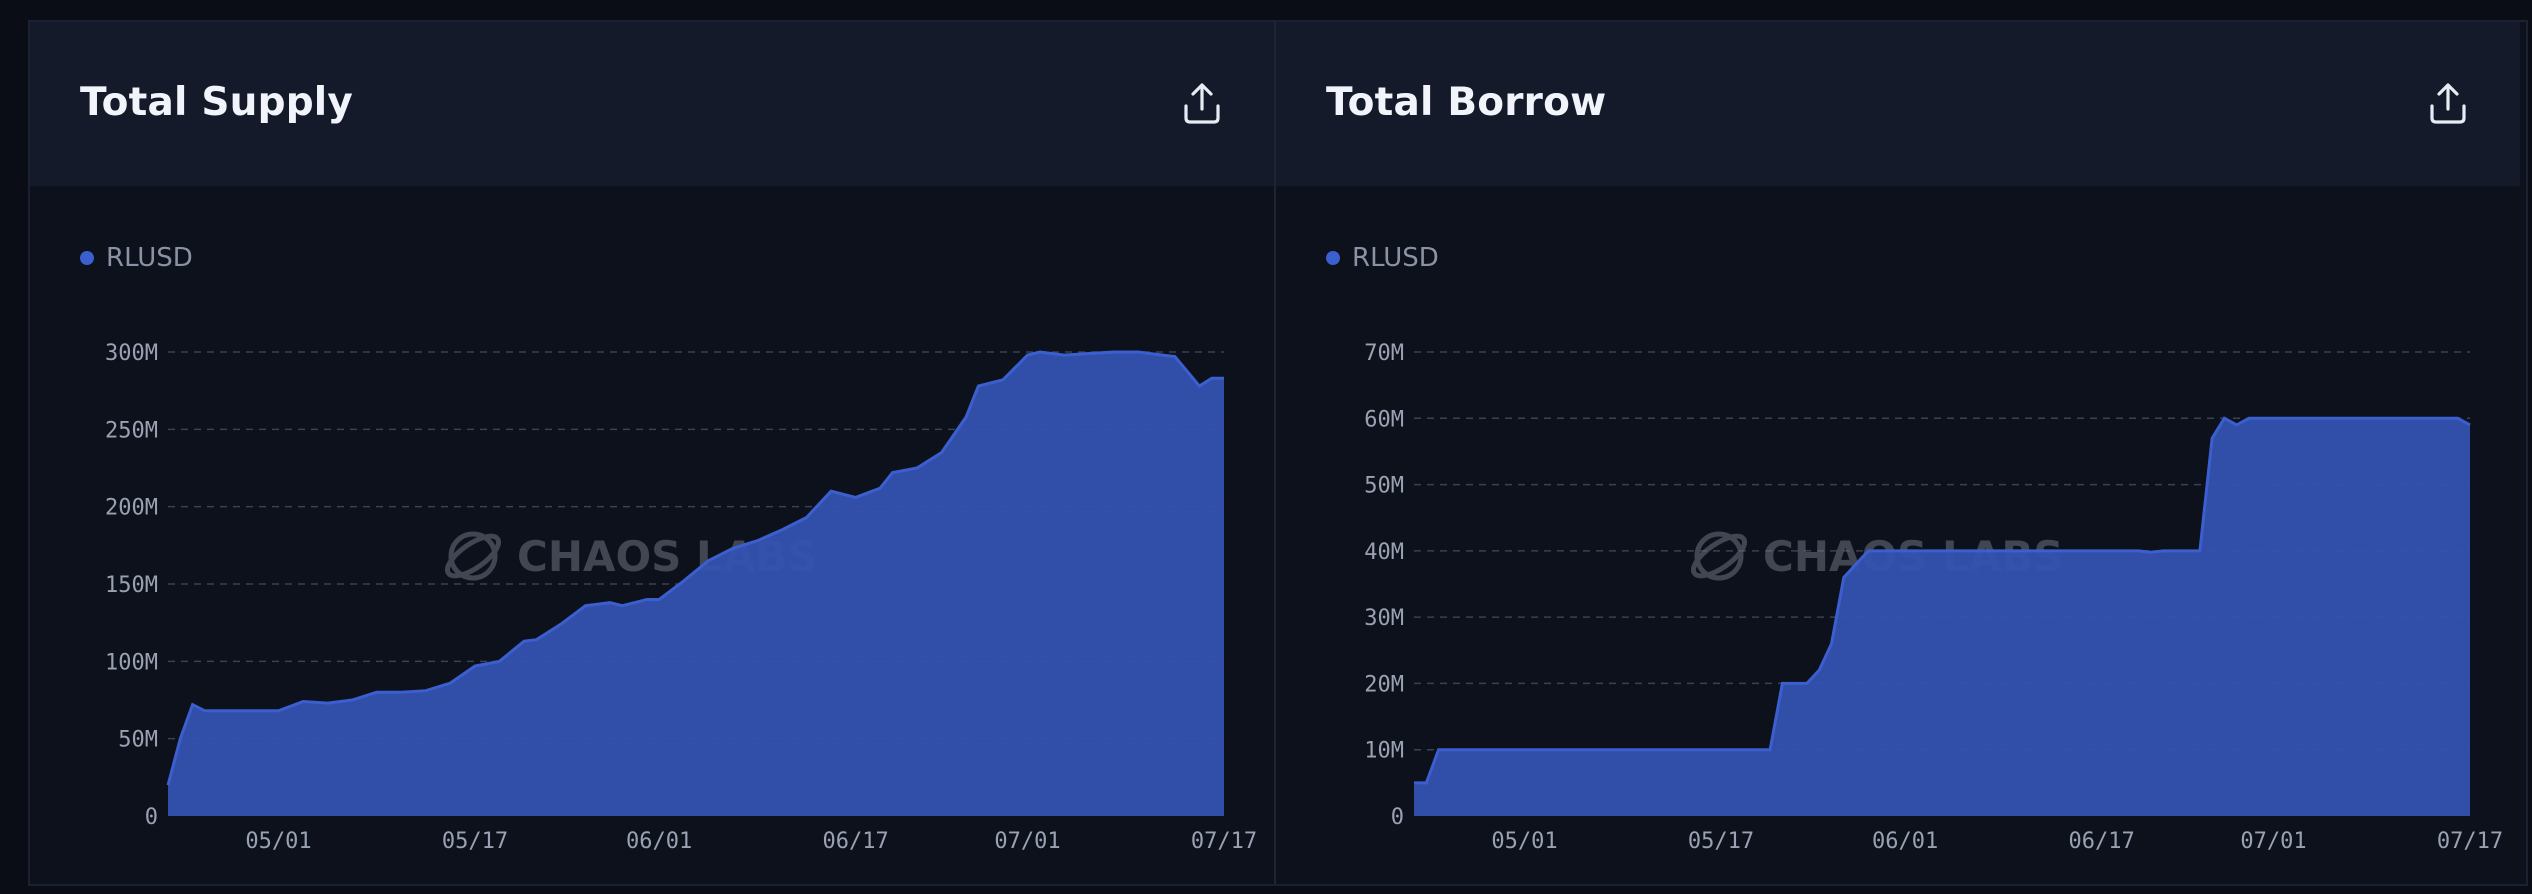 This screenshot has width=2532, height=894. What do you see at coordinates (131, 353) in the screenshot?
I see `y-tick-label: 300M` at bounding box center [131, 353].